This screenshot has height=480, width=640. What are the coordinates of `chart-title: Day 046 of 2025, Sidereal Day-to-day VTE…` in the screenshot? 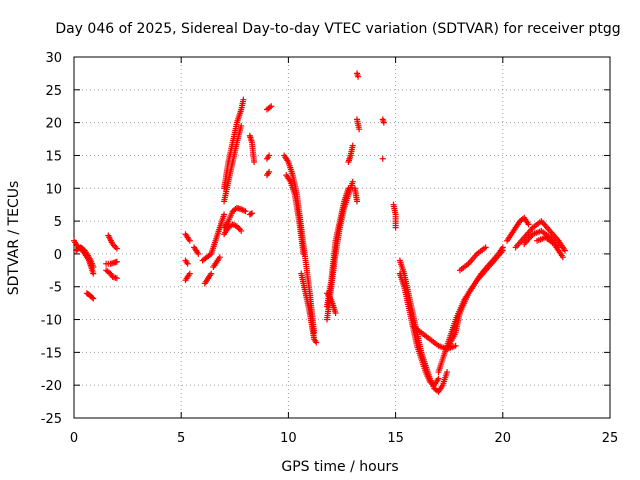 It's located at (337, 29).